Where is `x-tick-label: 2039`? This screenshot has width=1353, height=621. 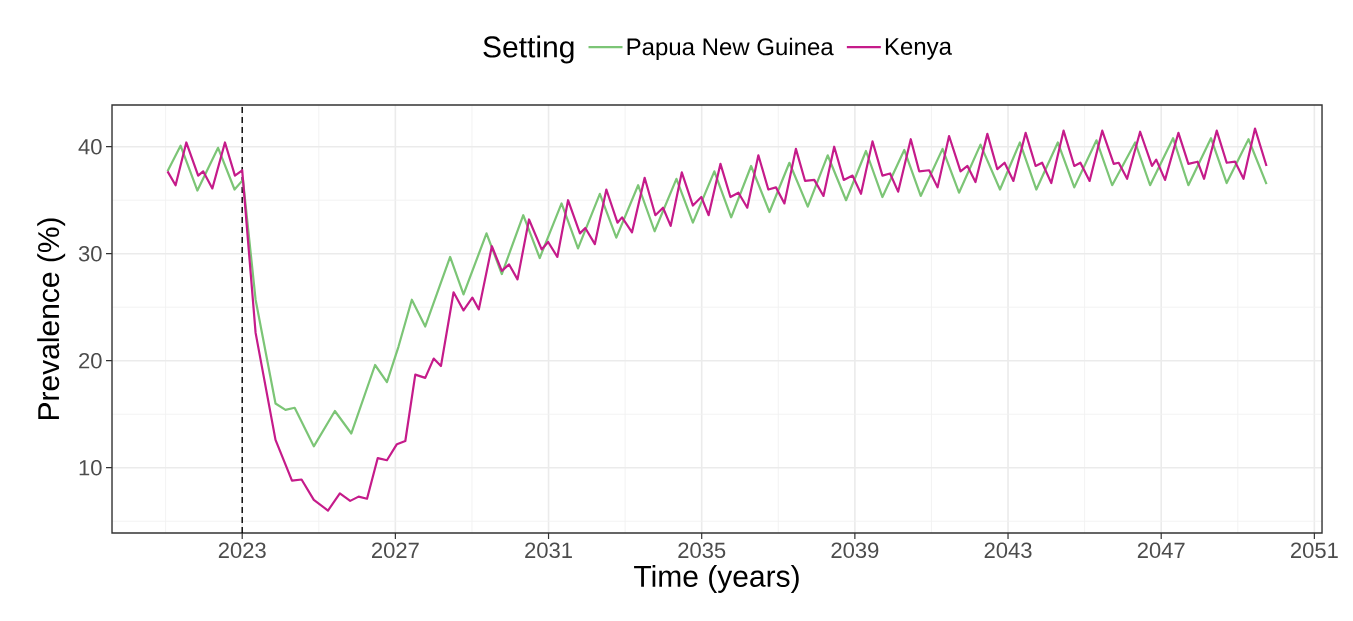 x-tick-label: 2039 is located at coordinates (855, 550).